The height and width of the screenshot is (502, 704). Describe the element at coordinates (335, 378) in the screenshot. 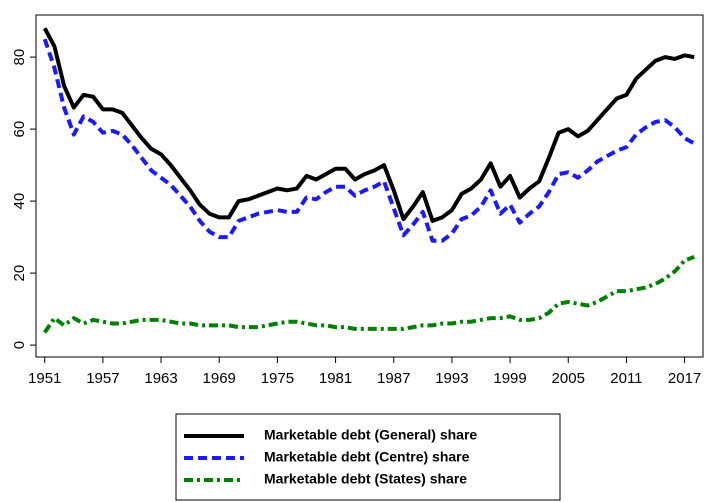

I see `x-tick-label: 1981` at that location.